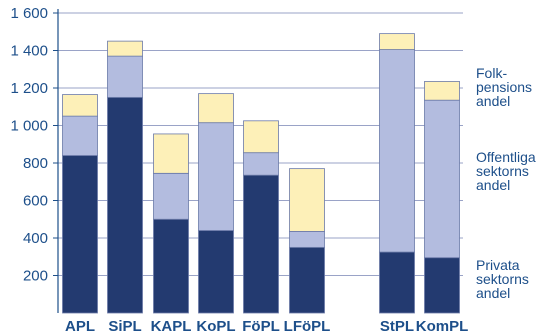 This screenshot has width=549, height=334. What do you see at coordinates (498, 265) in the screenshot?
I see `legend-label: Privata` at bounding box center [498, 265].